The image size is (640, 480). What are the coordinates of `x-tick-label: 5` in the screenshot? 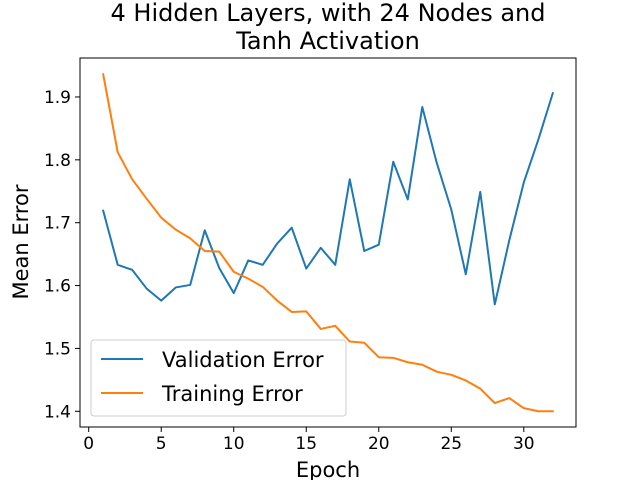 It's located at (161, 444).